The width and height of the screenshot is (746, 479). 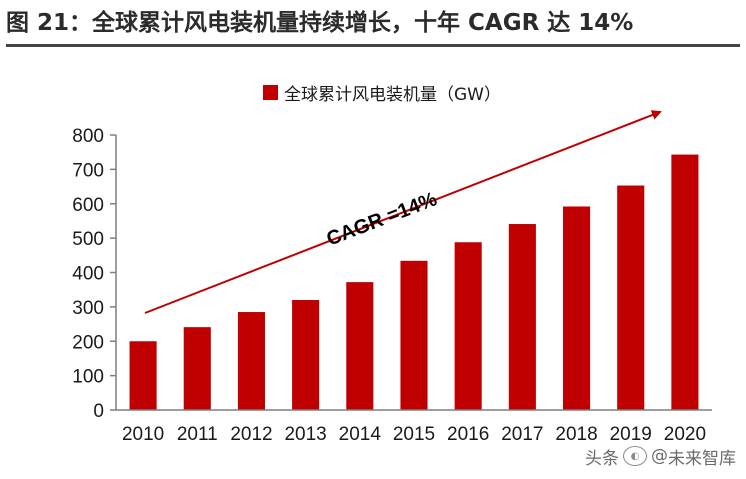 What do you see at coordinates (631, 297) in the screenshot?
I see `bar-2019` at bounding box center [631, 297].